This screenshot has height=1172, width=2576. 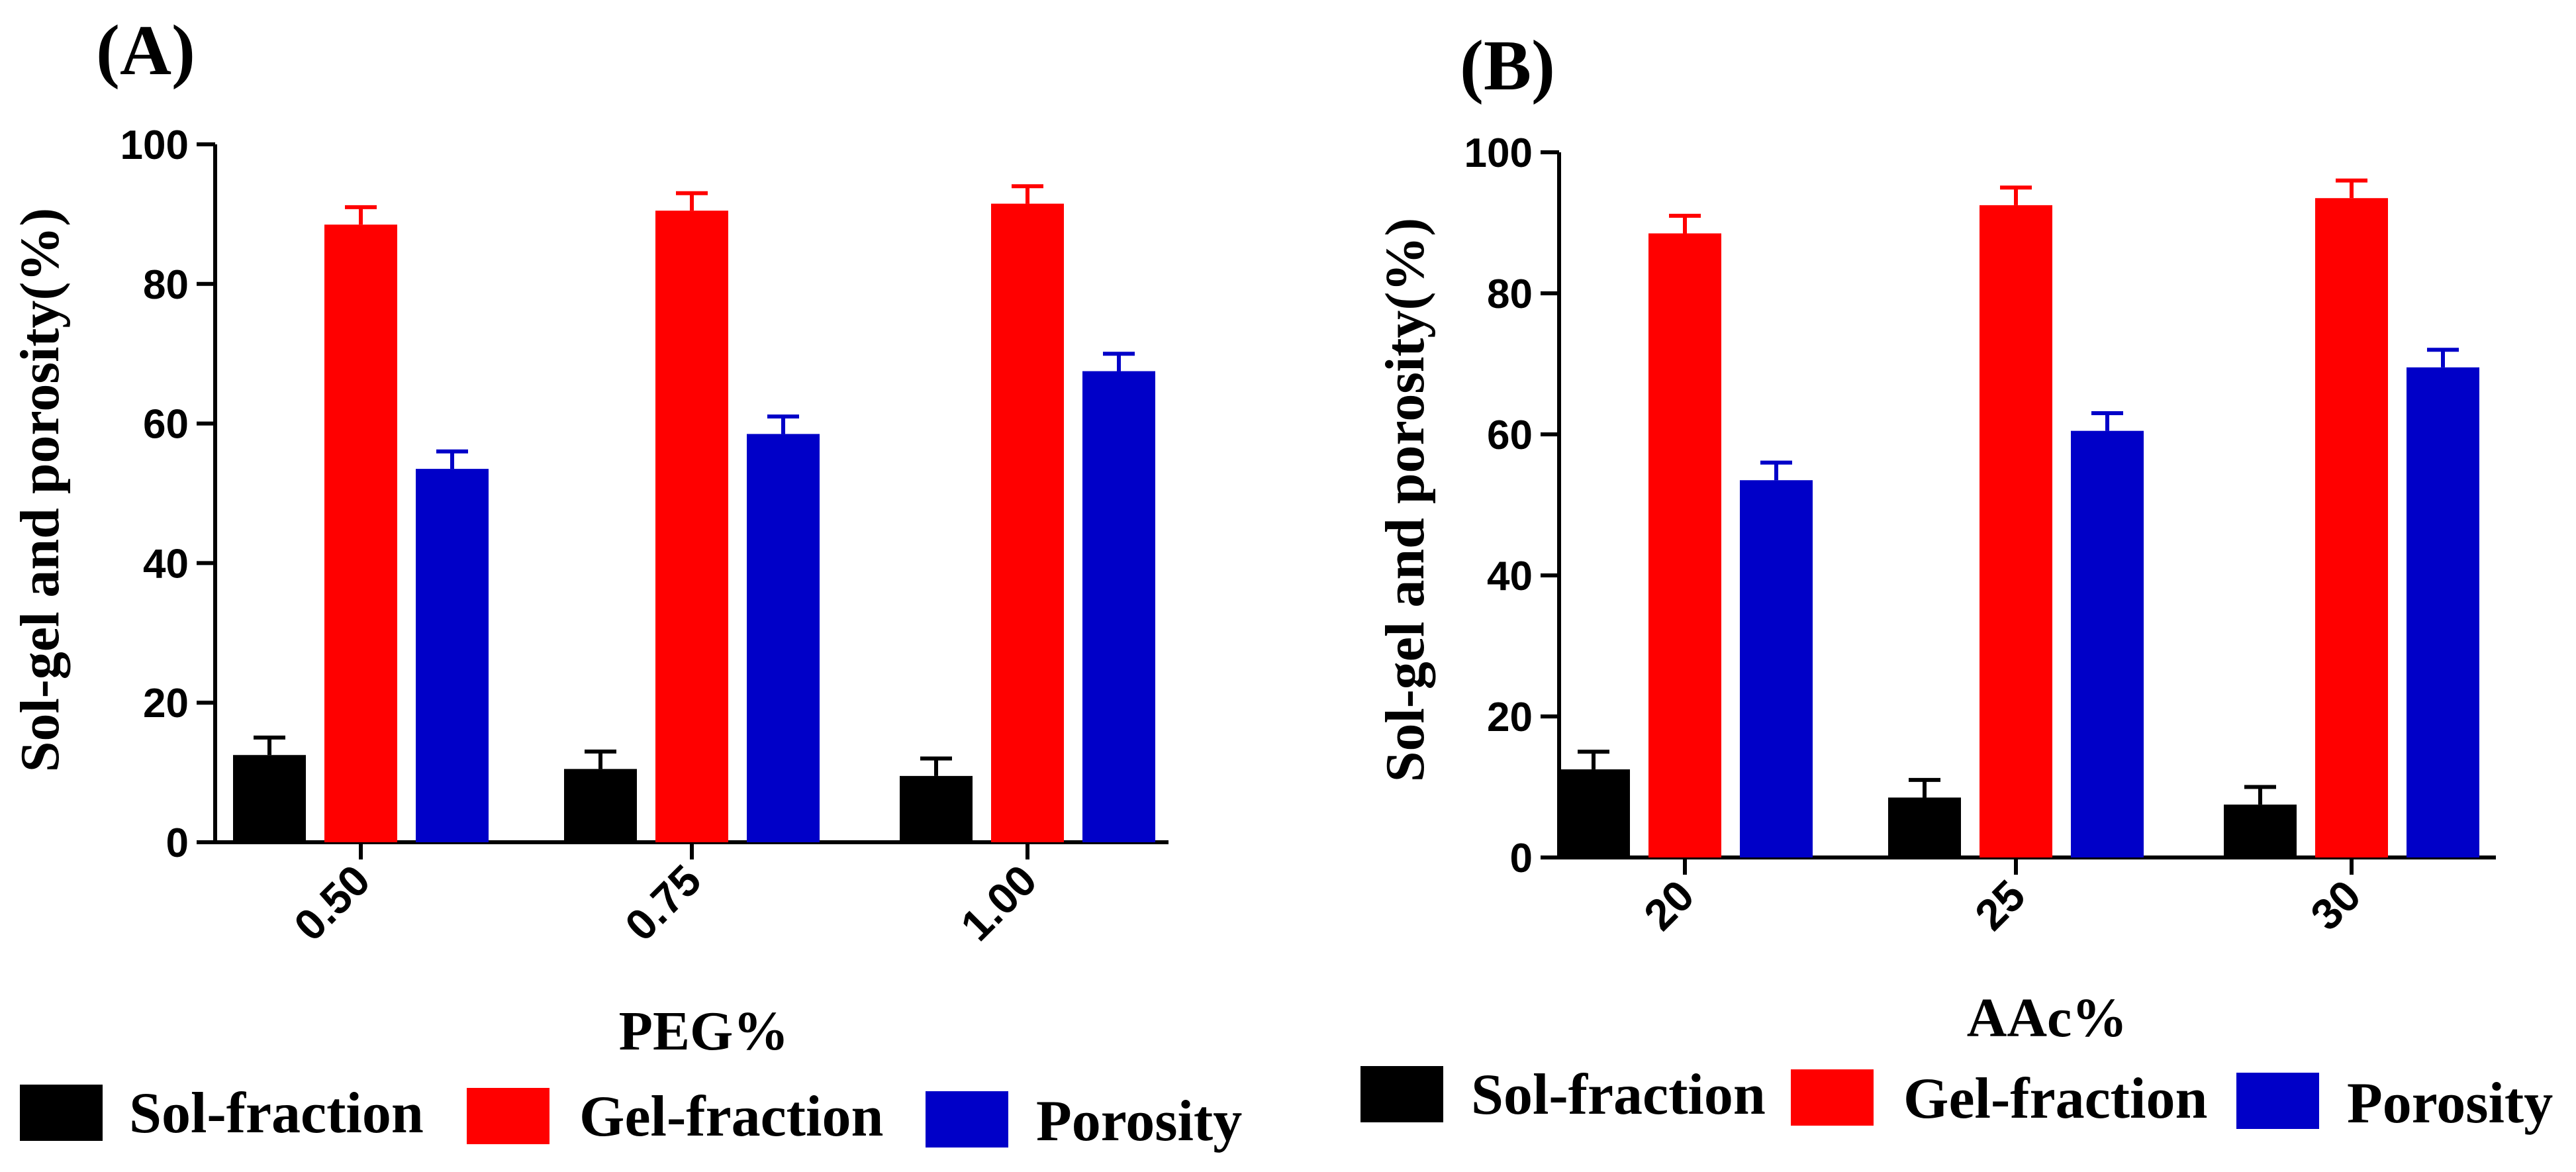 What do you see at coordinates (783, 638) in the screenshot?
I see `bar-porosity-0.75` at bounding box center [783, 638].